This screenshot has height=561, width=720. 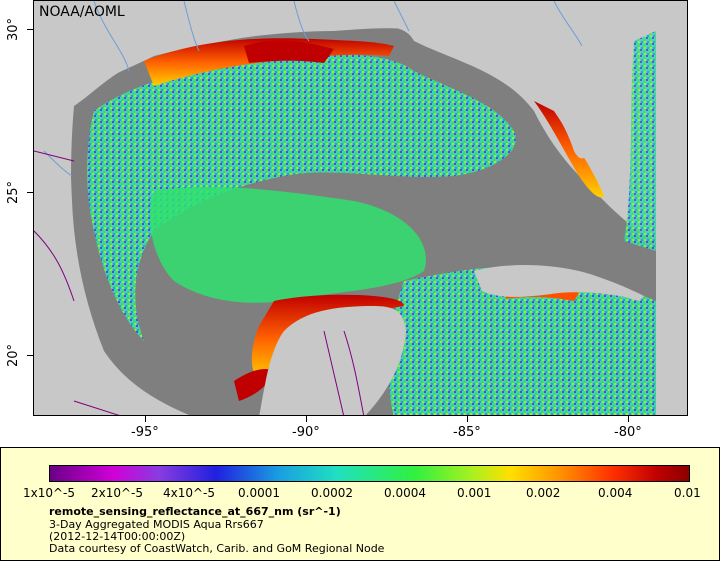 I want to click on colorbar-tick: 0.001, so click(x=474, y=493).